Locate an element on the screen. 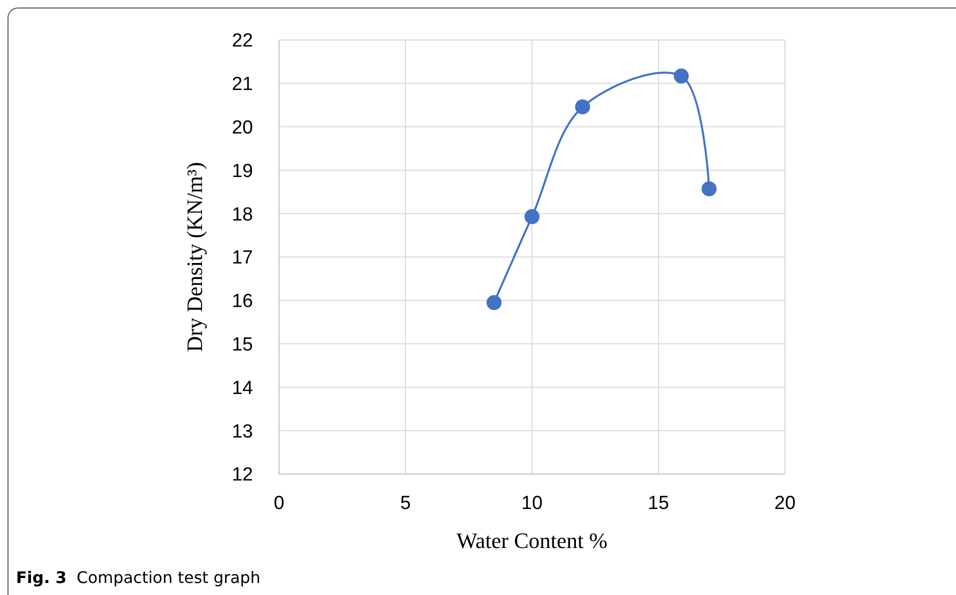  y-tick-label: 13 is located at coordinates (242, 431).